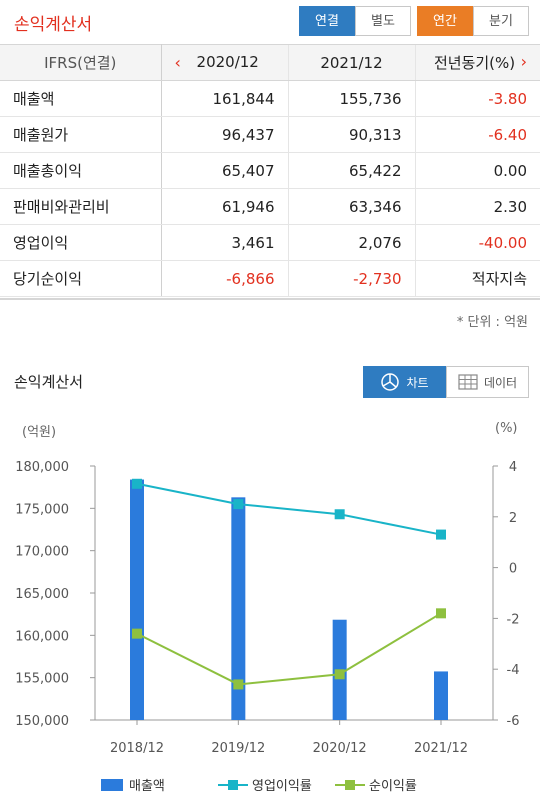 The width and height of the screenshot is (540, 798). Describe the element at coordinates (49, 382) in the screenshot. I see `chart-section-title: 손익계산서` at that location.